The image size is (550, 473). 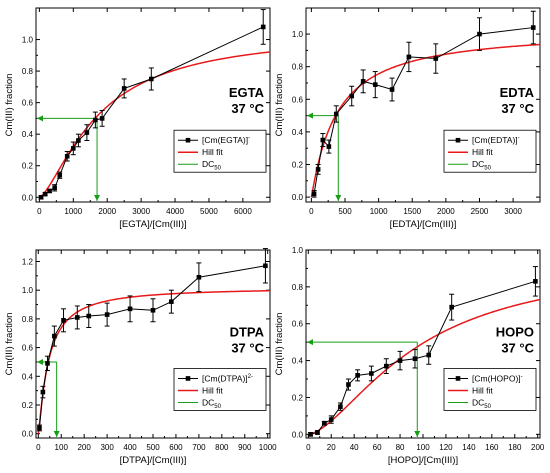 What do you see at coordinates (446, 211) in the screenshot?
I see `x-tick-label: 2000` at bounding box center [446, 211].